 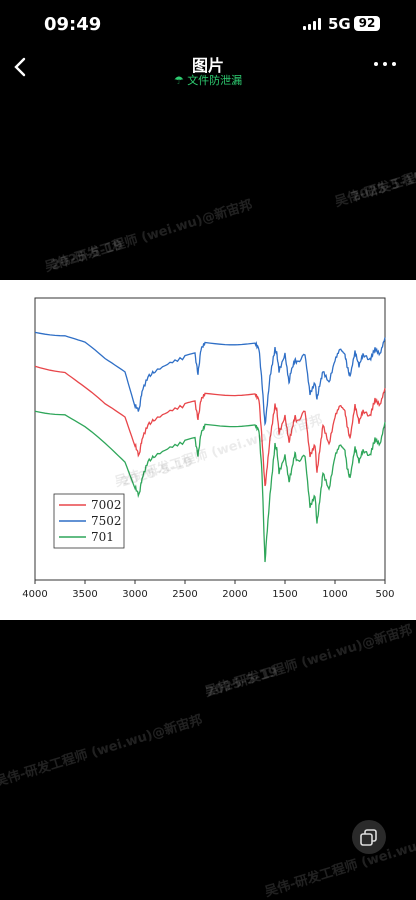 I want to click on legend-label: 7002, so click(x=106, y=505).